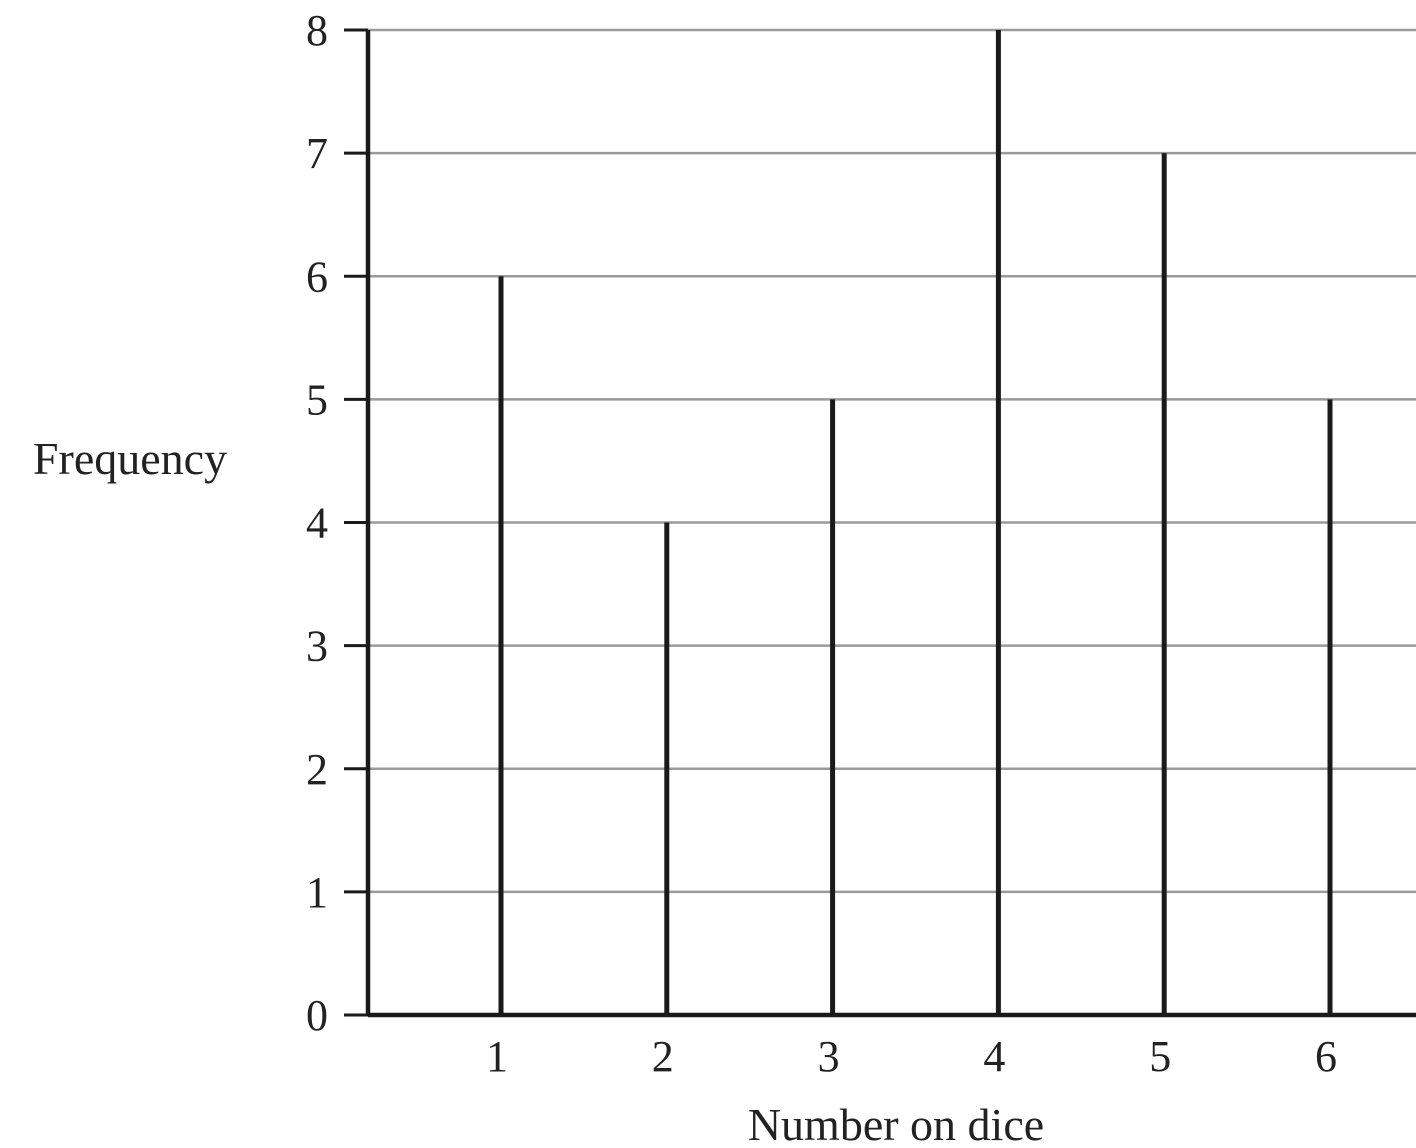 The width and height of the screenshot is (1416, 1148). Describe the element at coordinates (317, 769) in the screenshot. I see `y-tick-label: 2` at that location.